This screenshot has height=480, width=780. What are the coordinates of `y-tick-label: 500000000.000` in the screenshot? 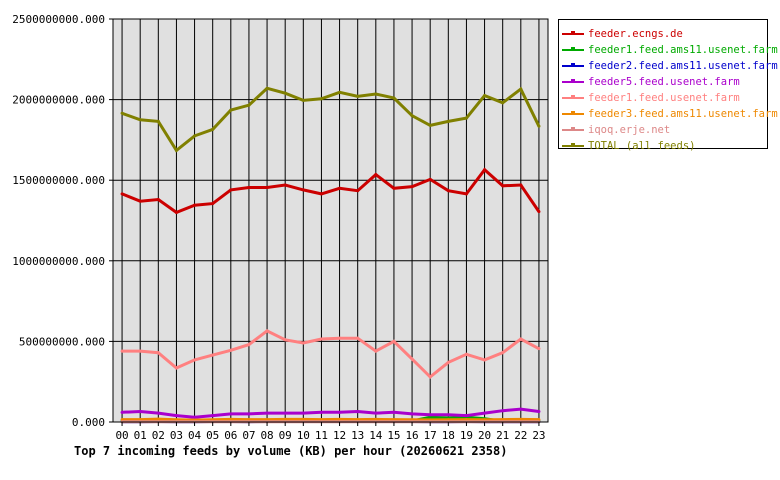 It's located at (62, 341).